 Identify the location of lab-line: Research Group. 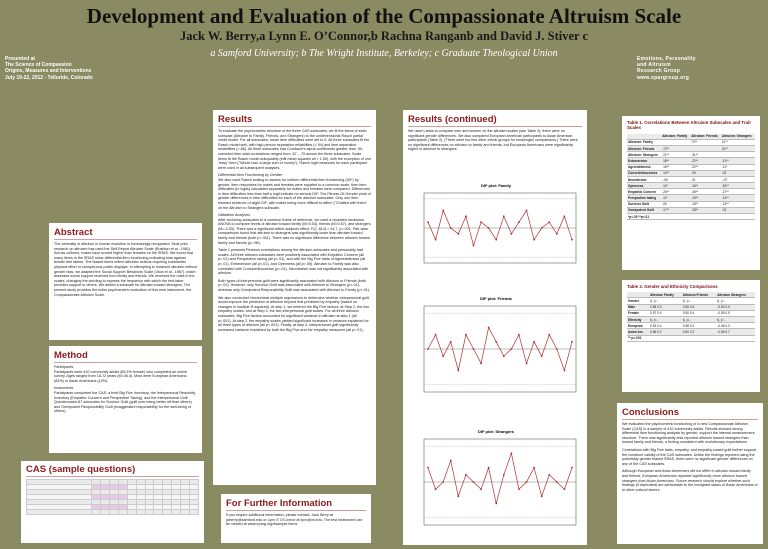
(659, 71).